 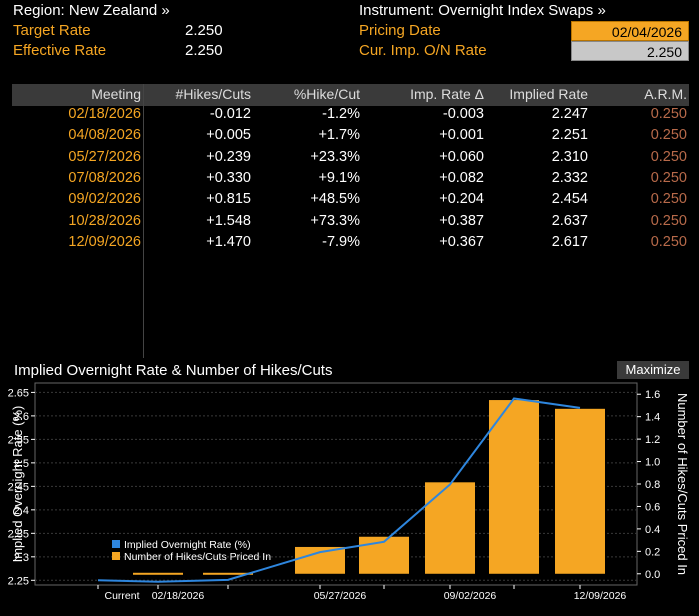 I want to click on cell-meeting: 12/09/2026, so click(x=104, y=241).